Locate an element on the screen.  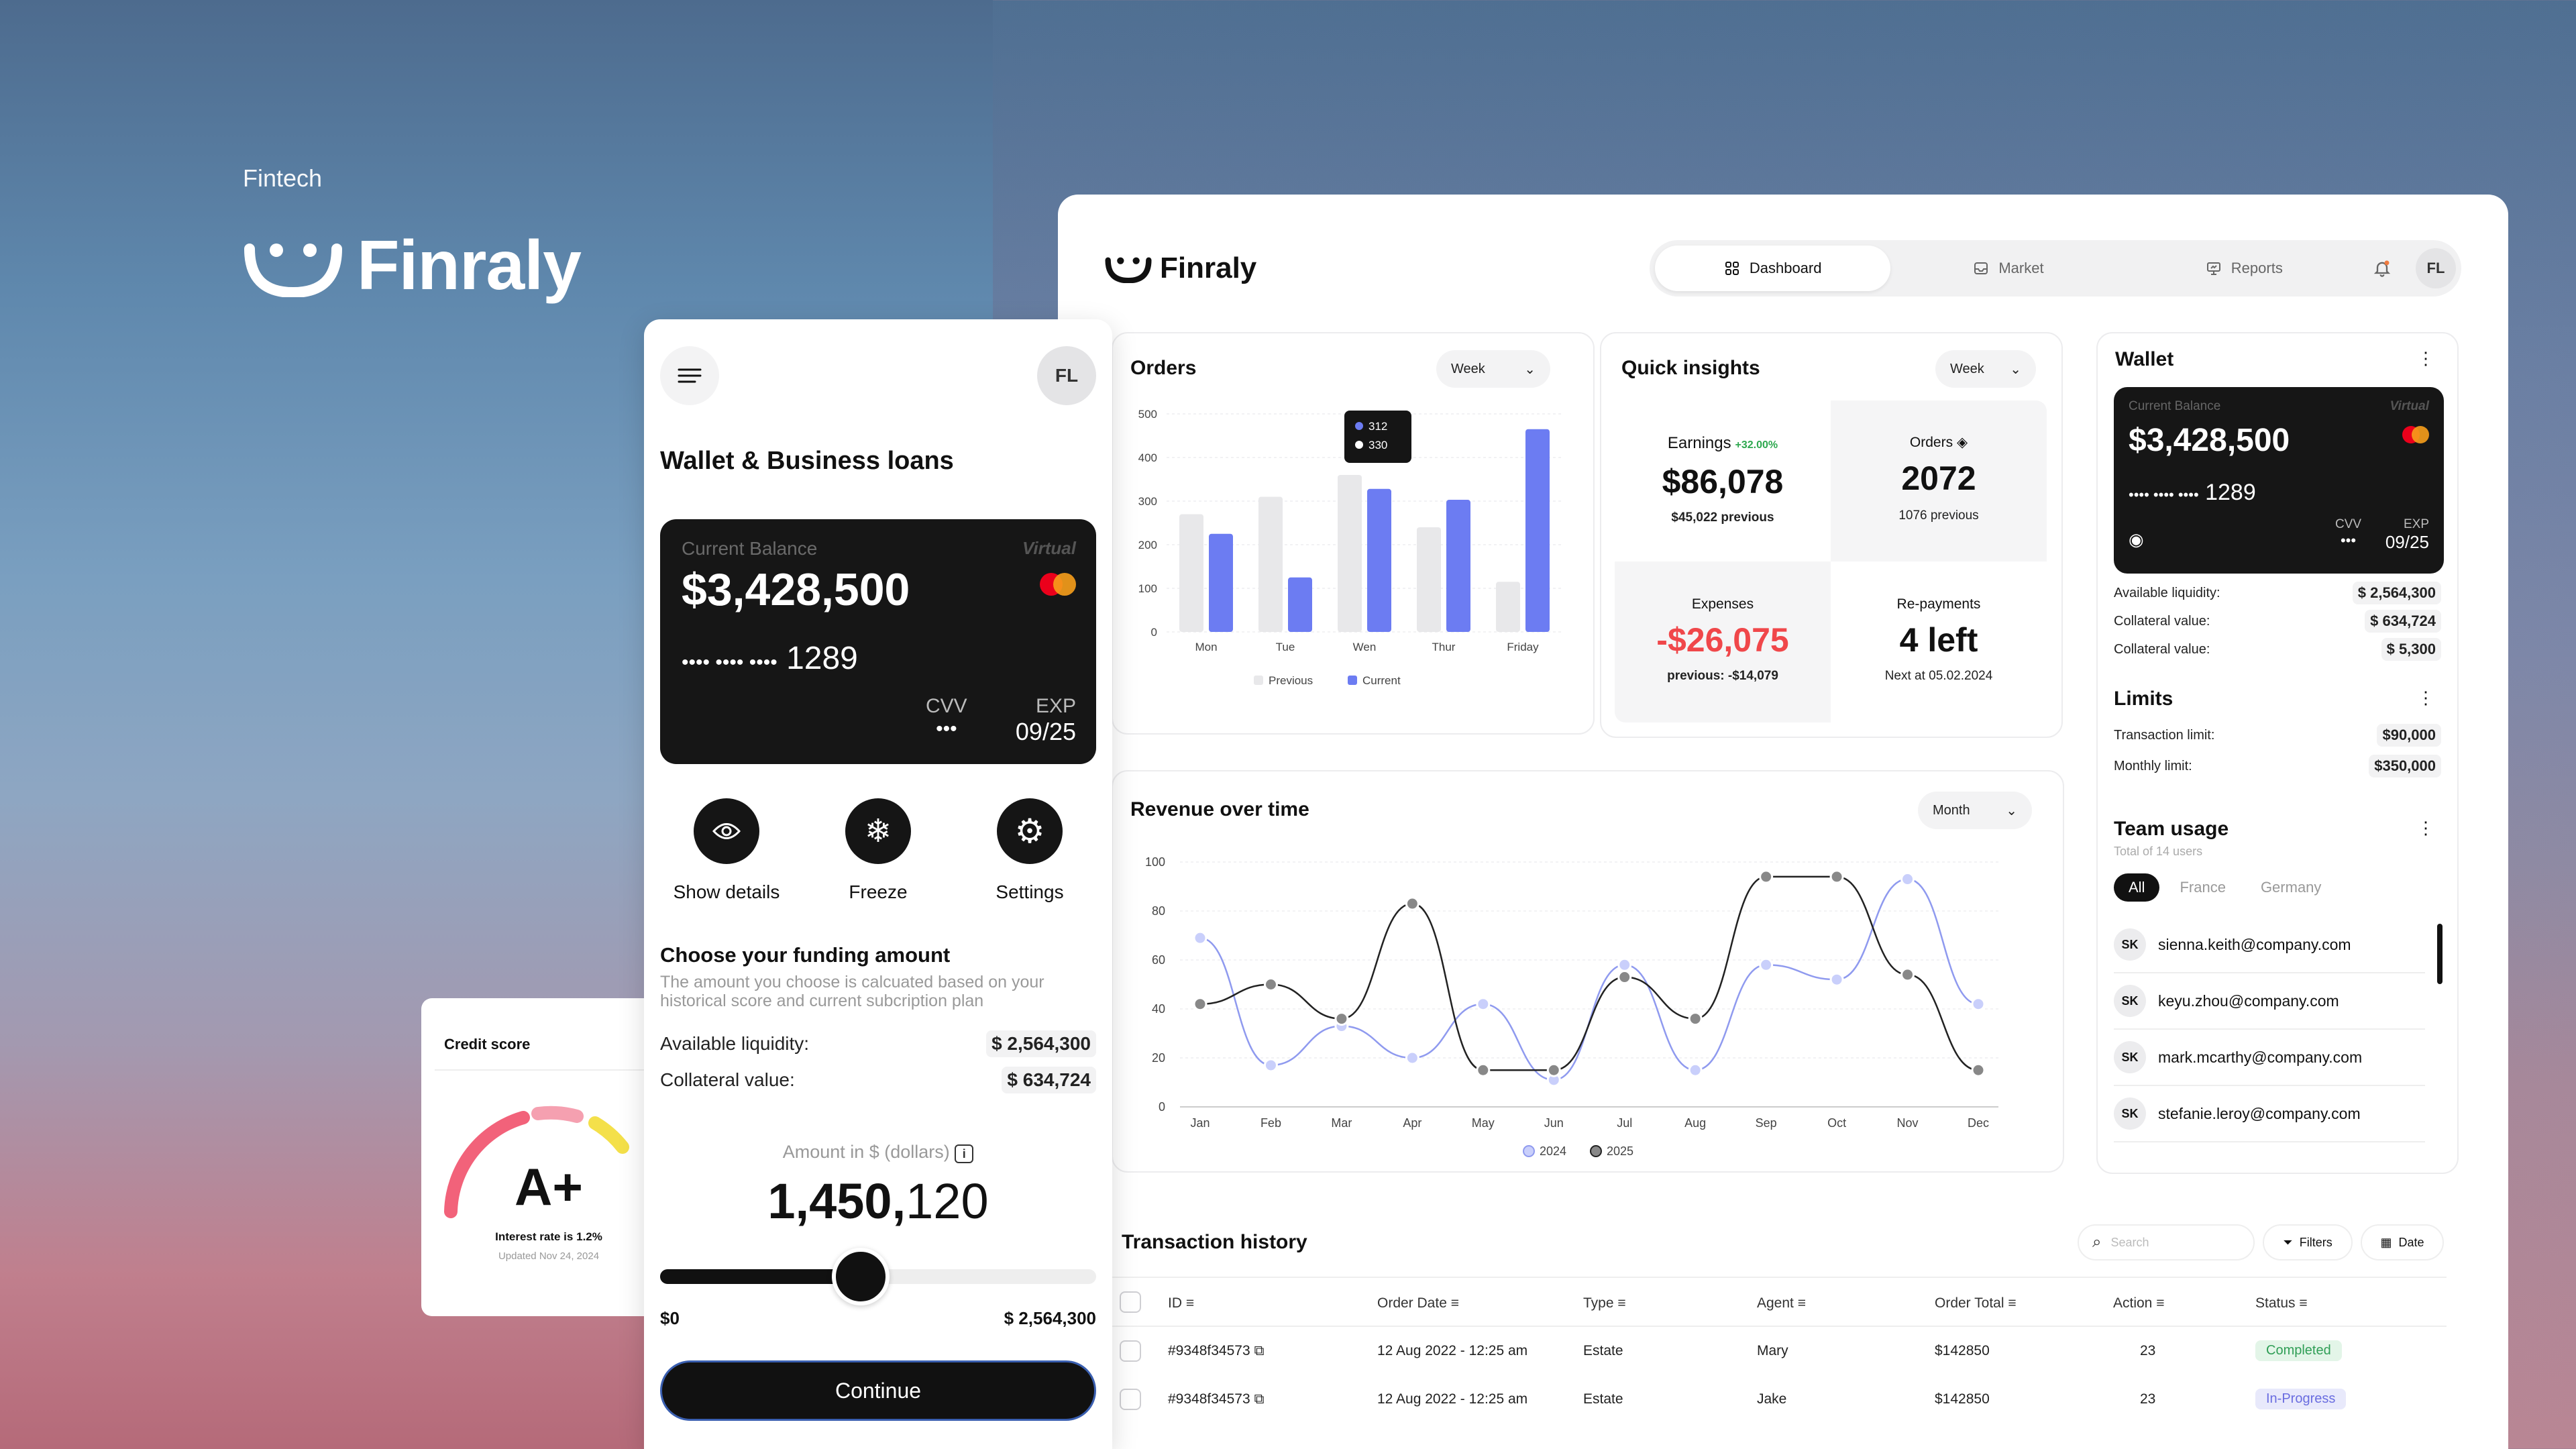
col-label: ID is located at coordinates (1175, 1303).